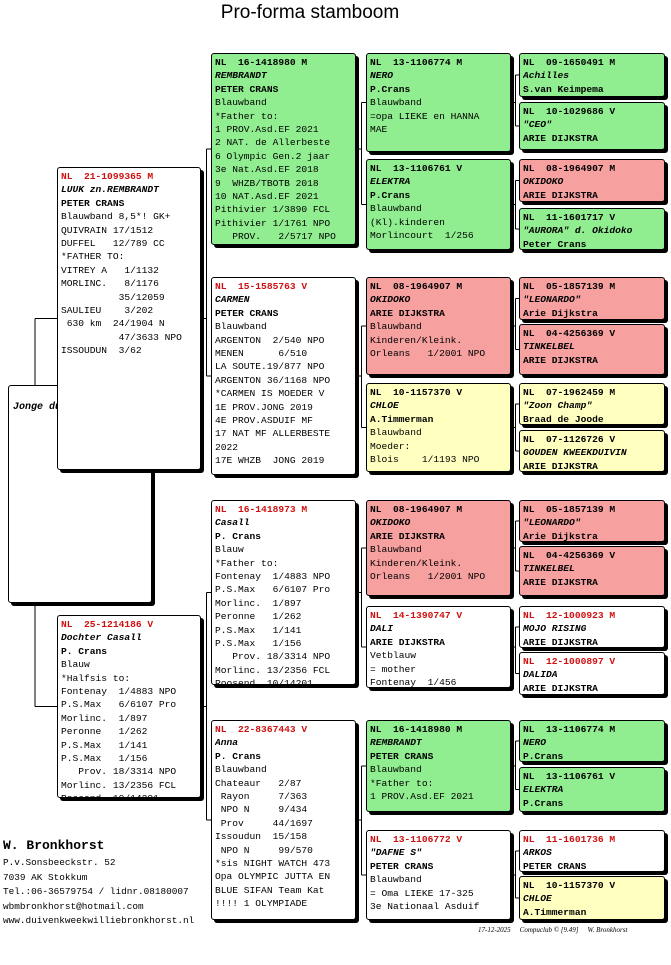  Describe the element at coordinates (258, 603) in the screenshot. I see `result-line: Morlinc. 1/897` at that location.